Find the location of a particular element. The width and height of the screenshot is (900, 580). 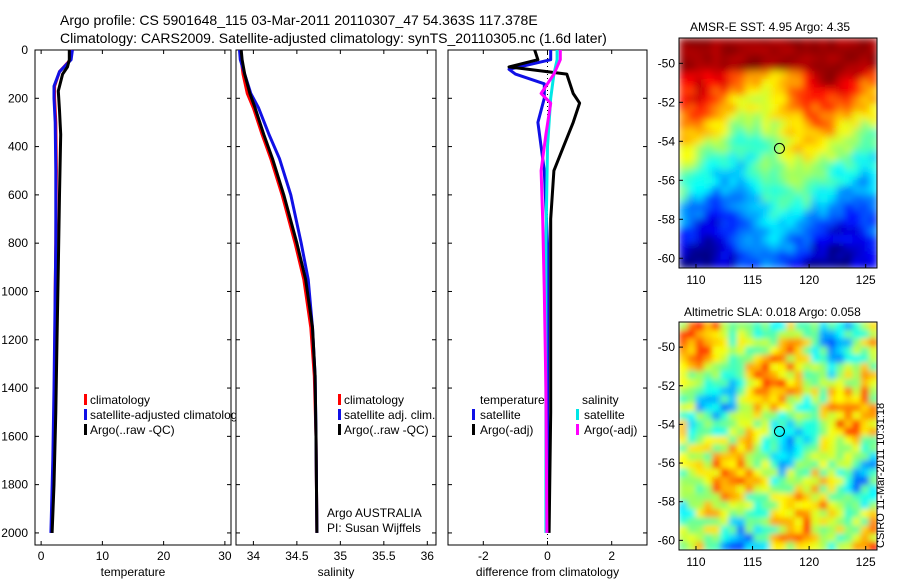

map-y-tick-label: -52 is located at coordinates (667, 386).